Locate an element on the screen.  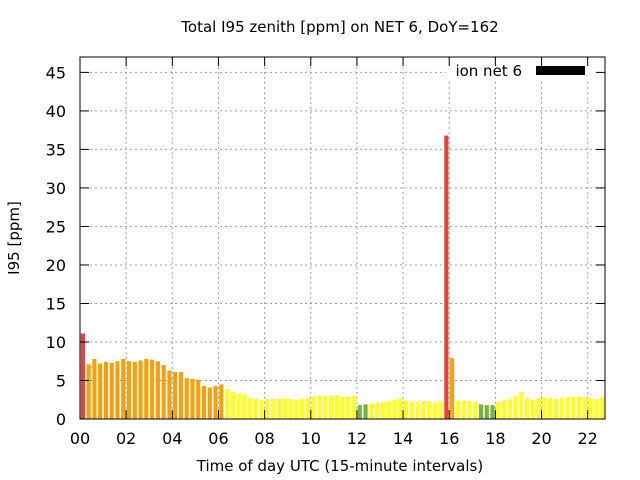
x-tick-label: 02 is located at coordinates (126, 438).